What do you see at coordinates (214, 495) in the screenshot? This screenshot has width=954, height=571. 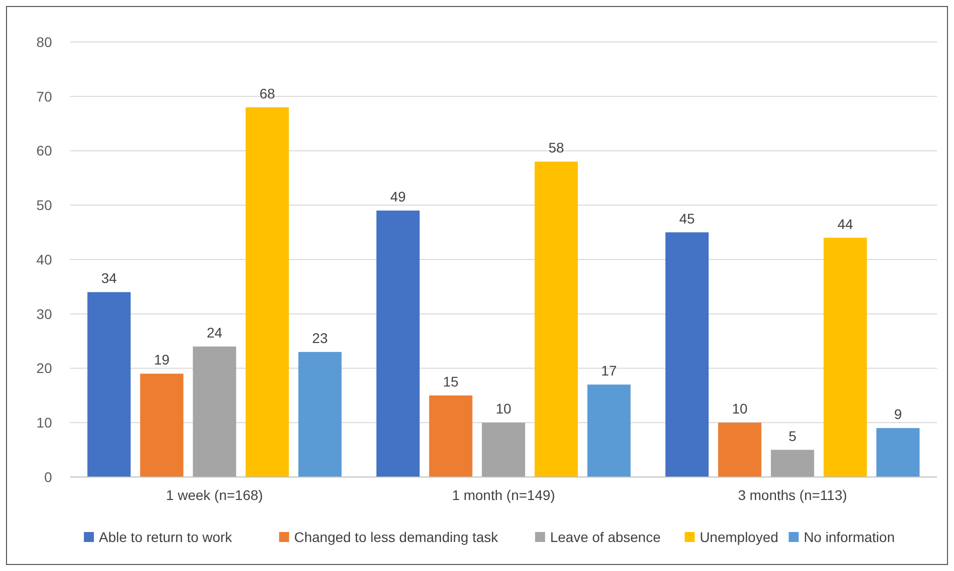 I see `x-tick-label: 1 week (n=168)` at bounding box center [214, 495].